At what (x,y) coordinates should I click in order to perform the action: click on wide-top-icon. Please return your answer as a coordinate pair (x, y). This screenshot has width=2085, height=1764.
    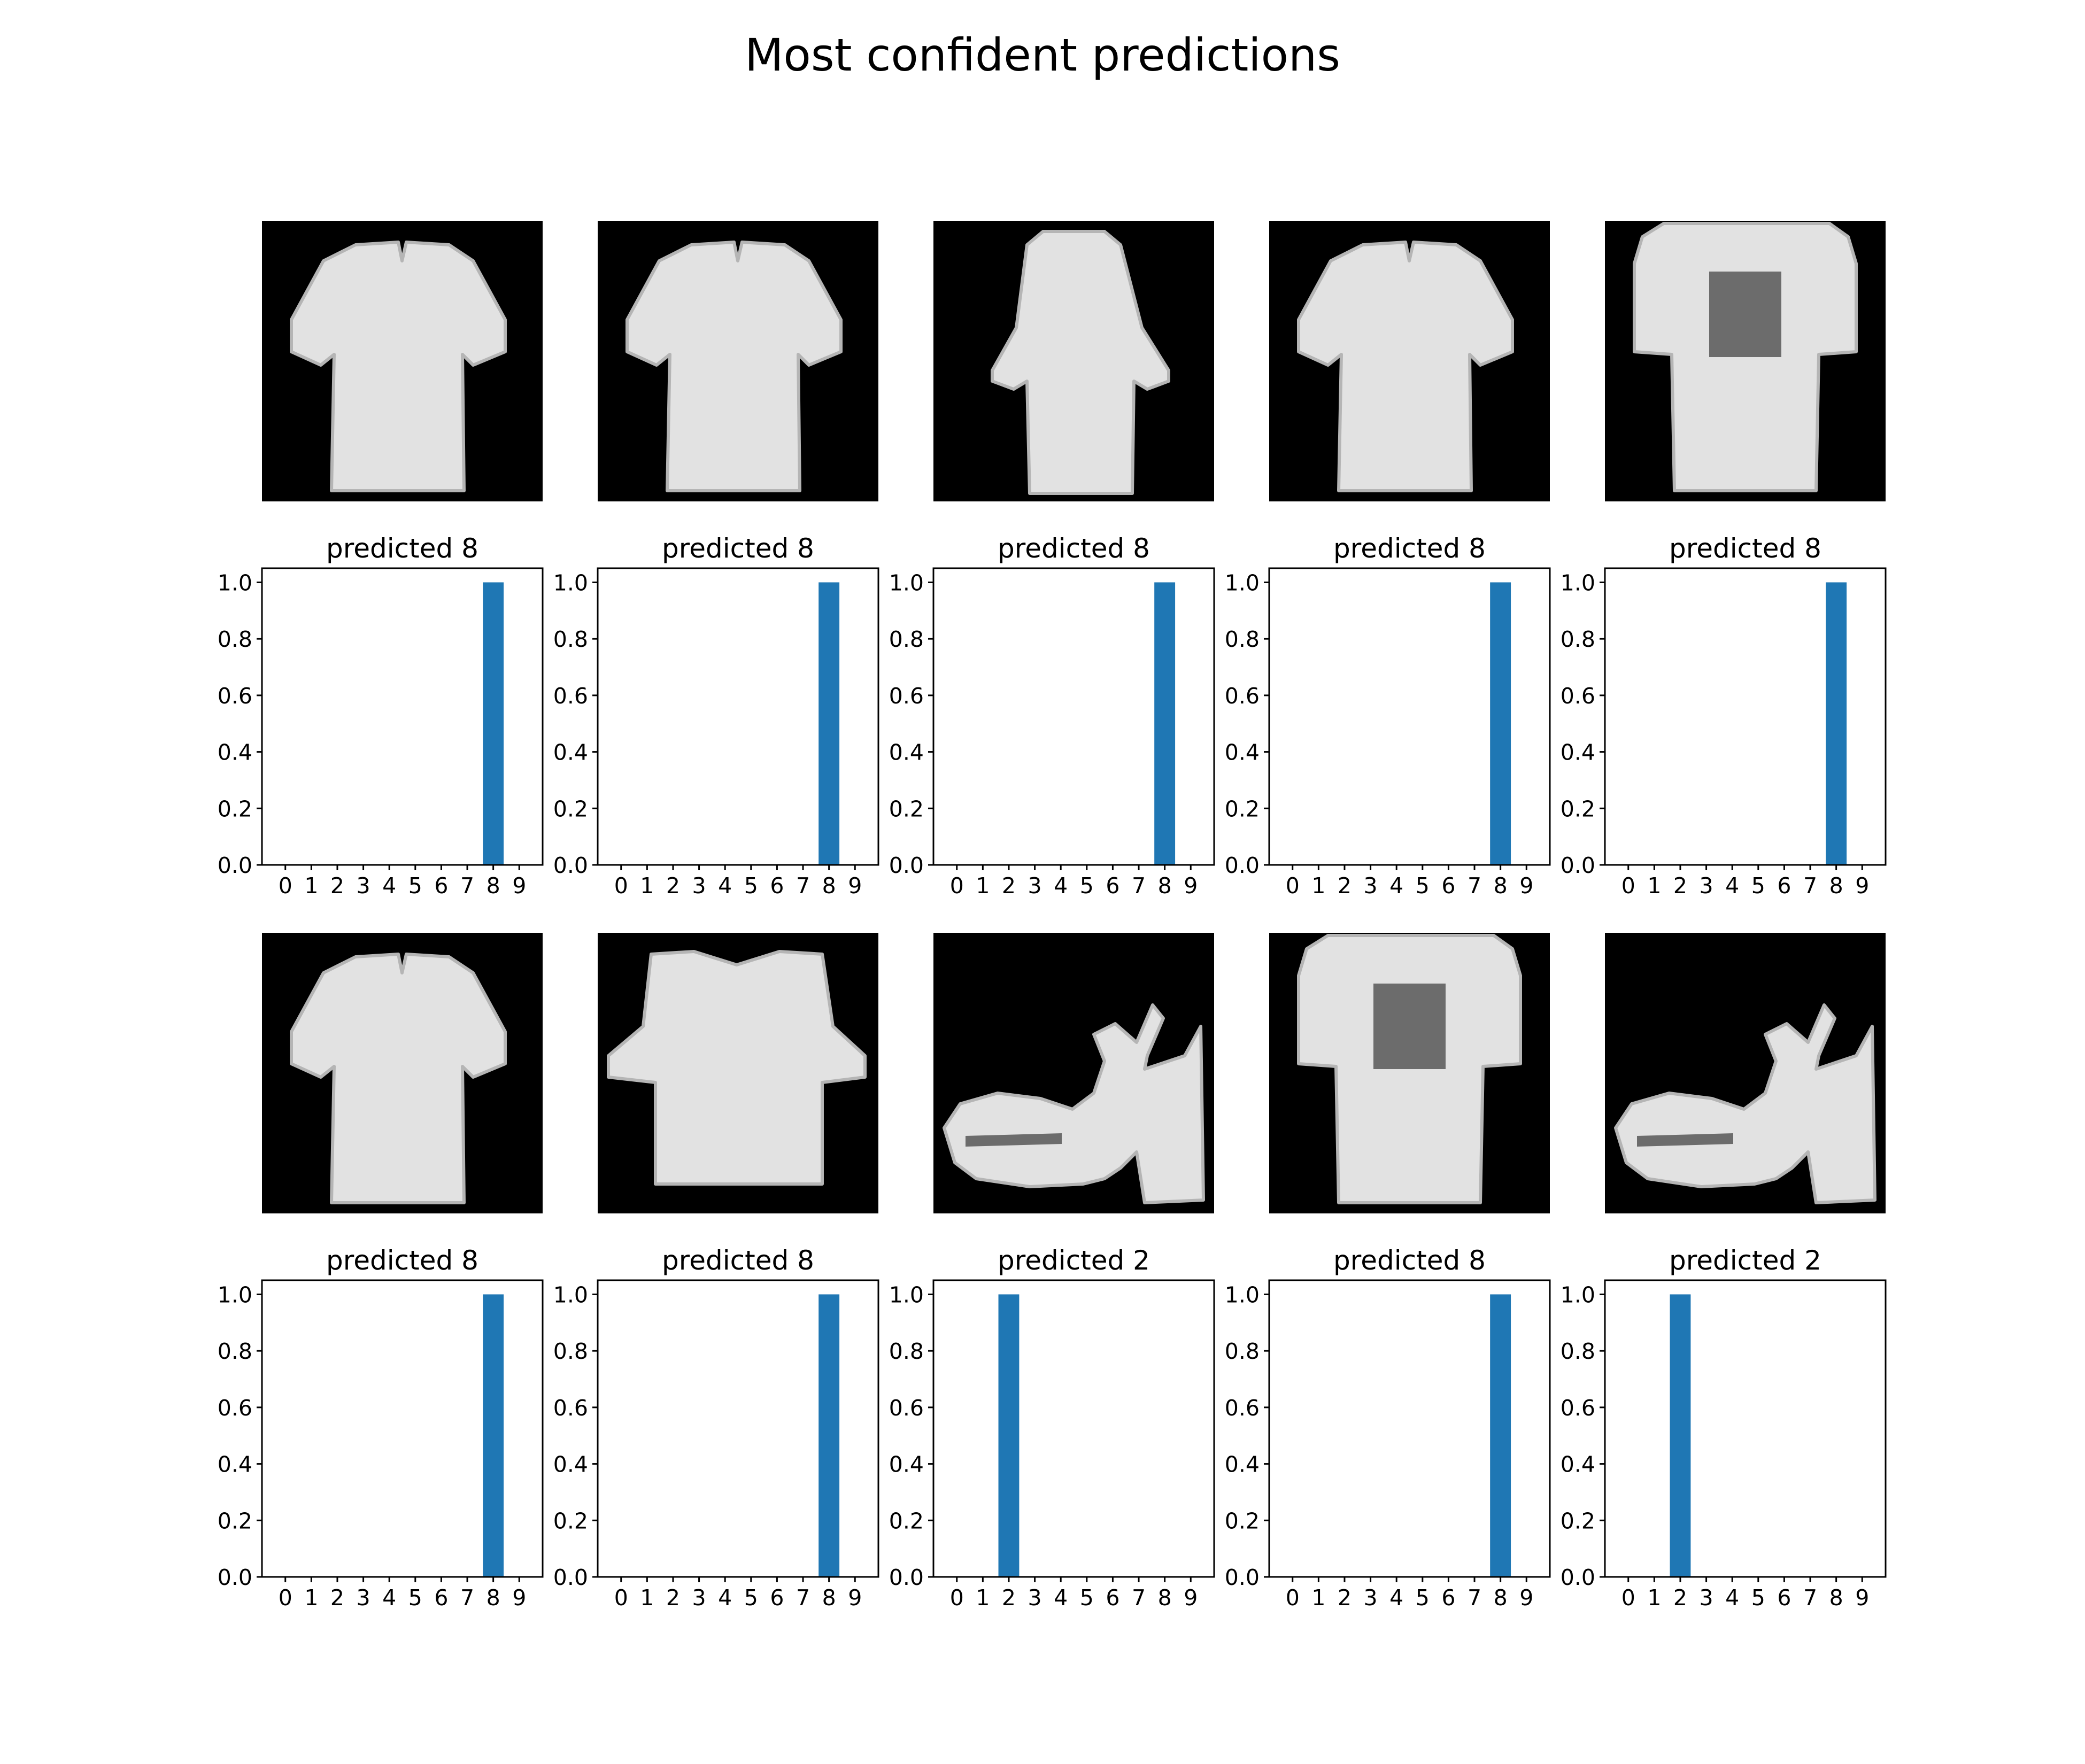
    Looking at the image, I should click on (737, 1068).